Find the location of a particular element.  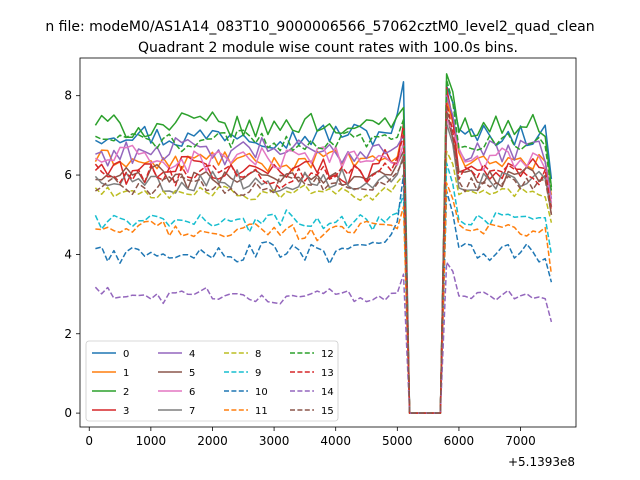

y-tick-label: 8 is located at coordinates (68, 96).